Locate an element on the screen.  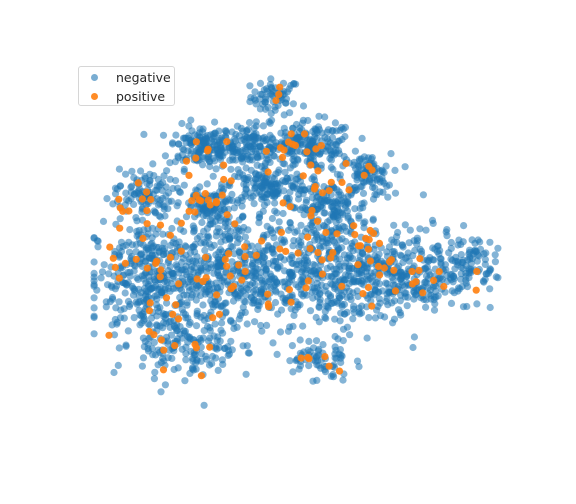
legend-marker-positive is located at coordinates (94, 96).